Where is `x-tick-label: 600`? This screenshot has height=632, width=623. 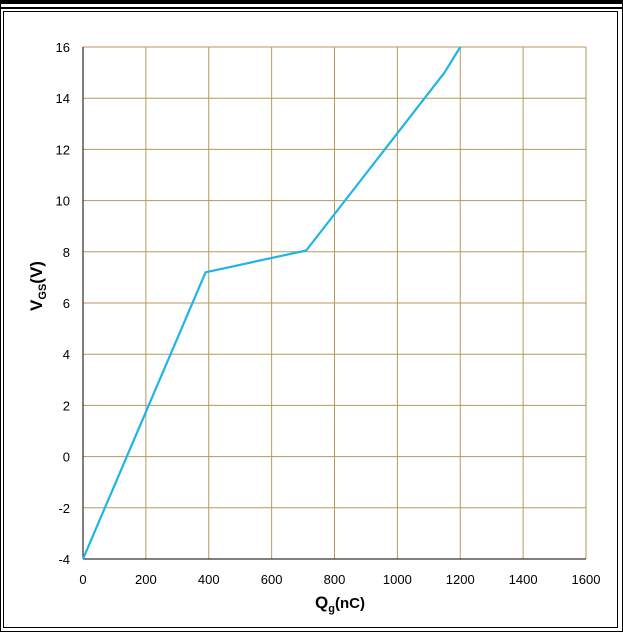 x-tick-label: 600 is located at coordinates (272, 579).